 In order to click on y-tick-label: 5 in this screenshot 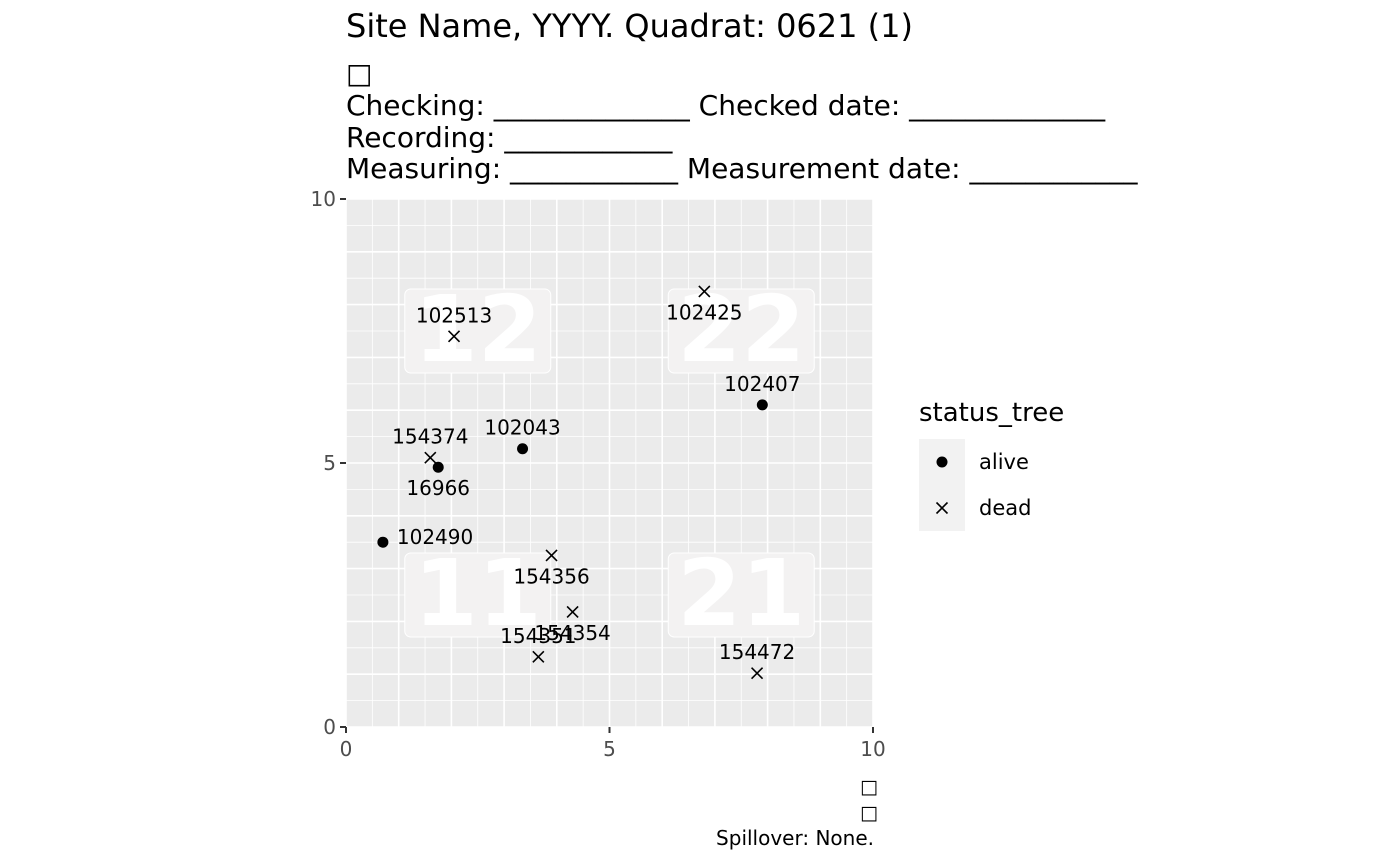, I will do `click(329, 463)`.